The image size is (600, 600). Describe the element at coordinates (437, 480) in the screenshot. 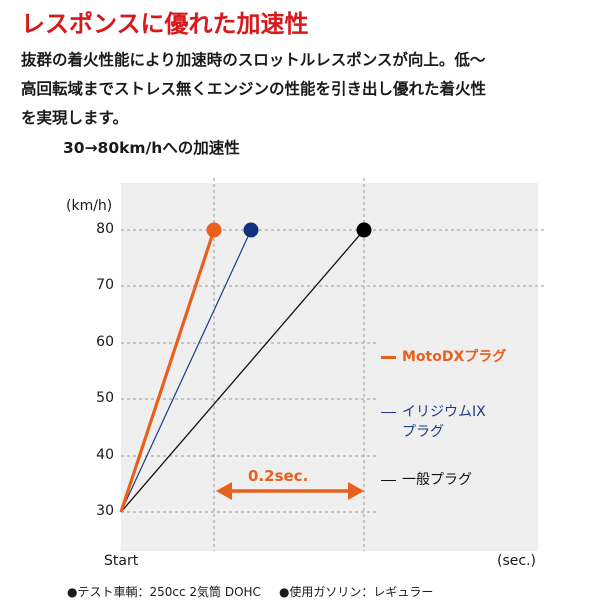

I see `legend-label: 一般プラグ` at that location.